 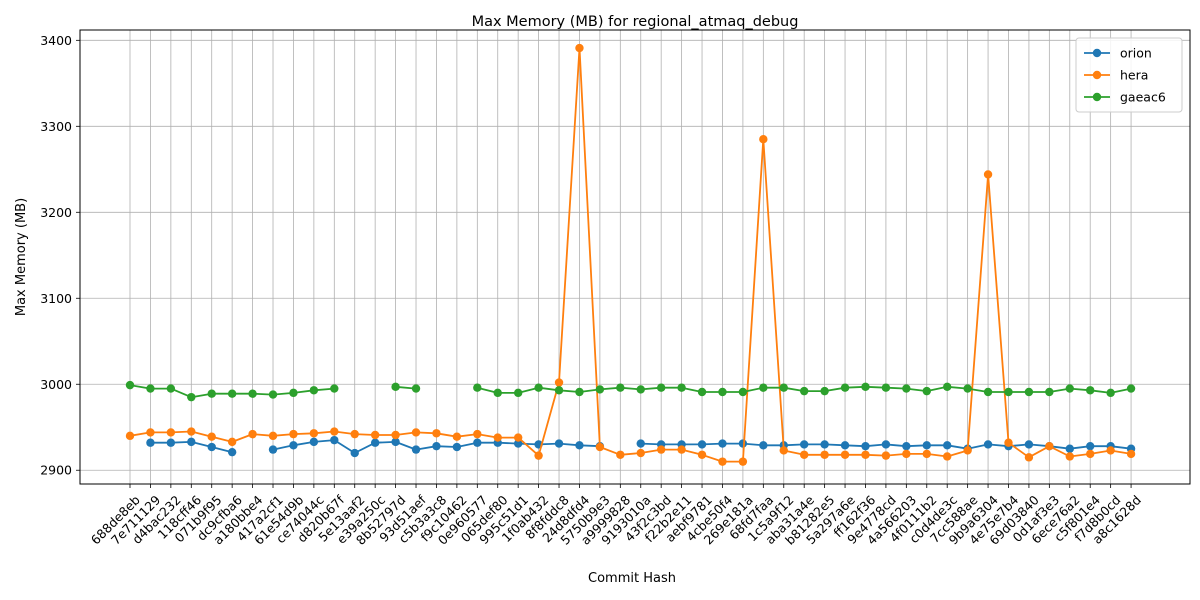 What do you see at coordinates (56, 298) in the screenshot?
I see `y-tick-label: 3100` at bounding box center [56, 298].